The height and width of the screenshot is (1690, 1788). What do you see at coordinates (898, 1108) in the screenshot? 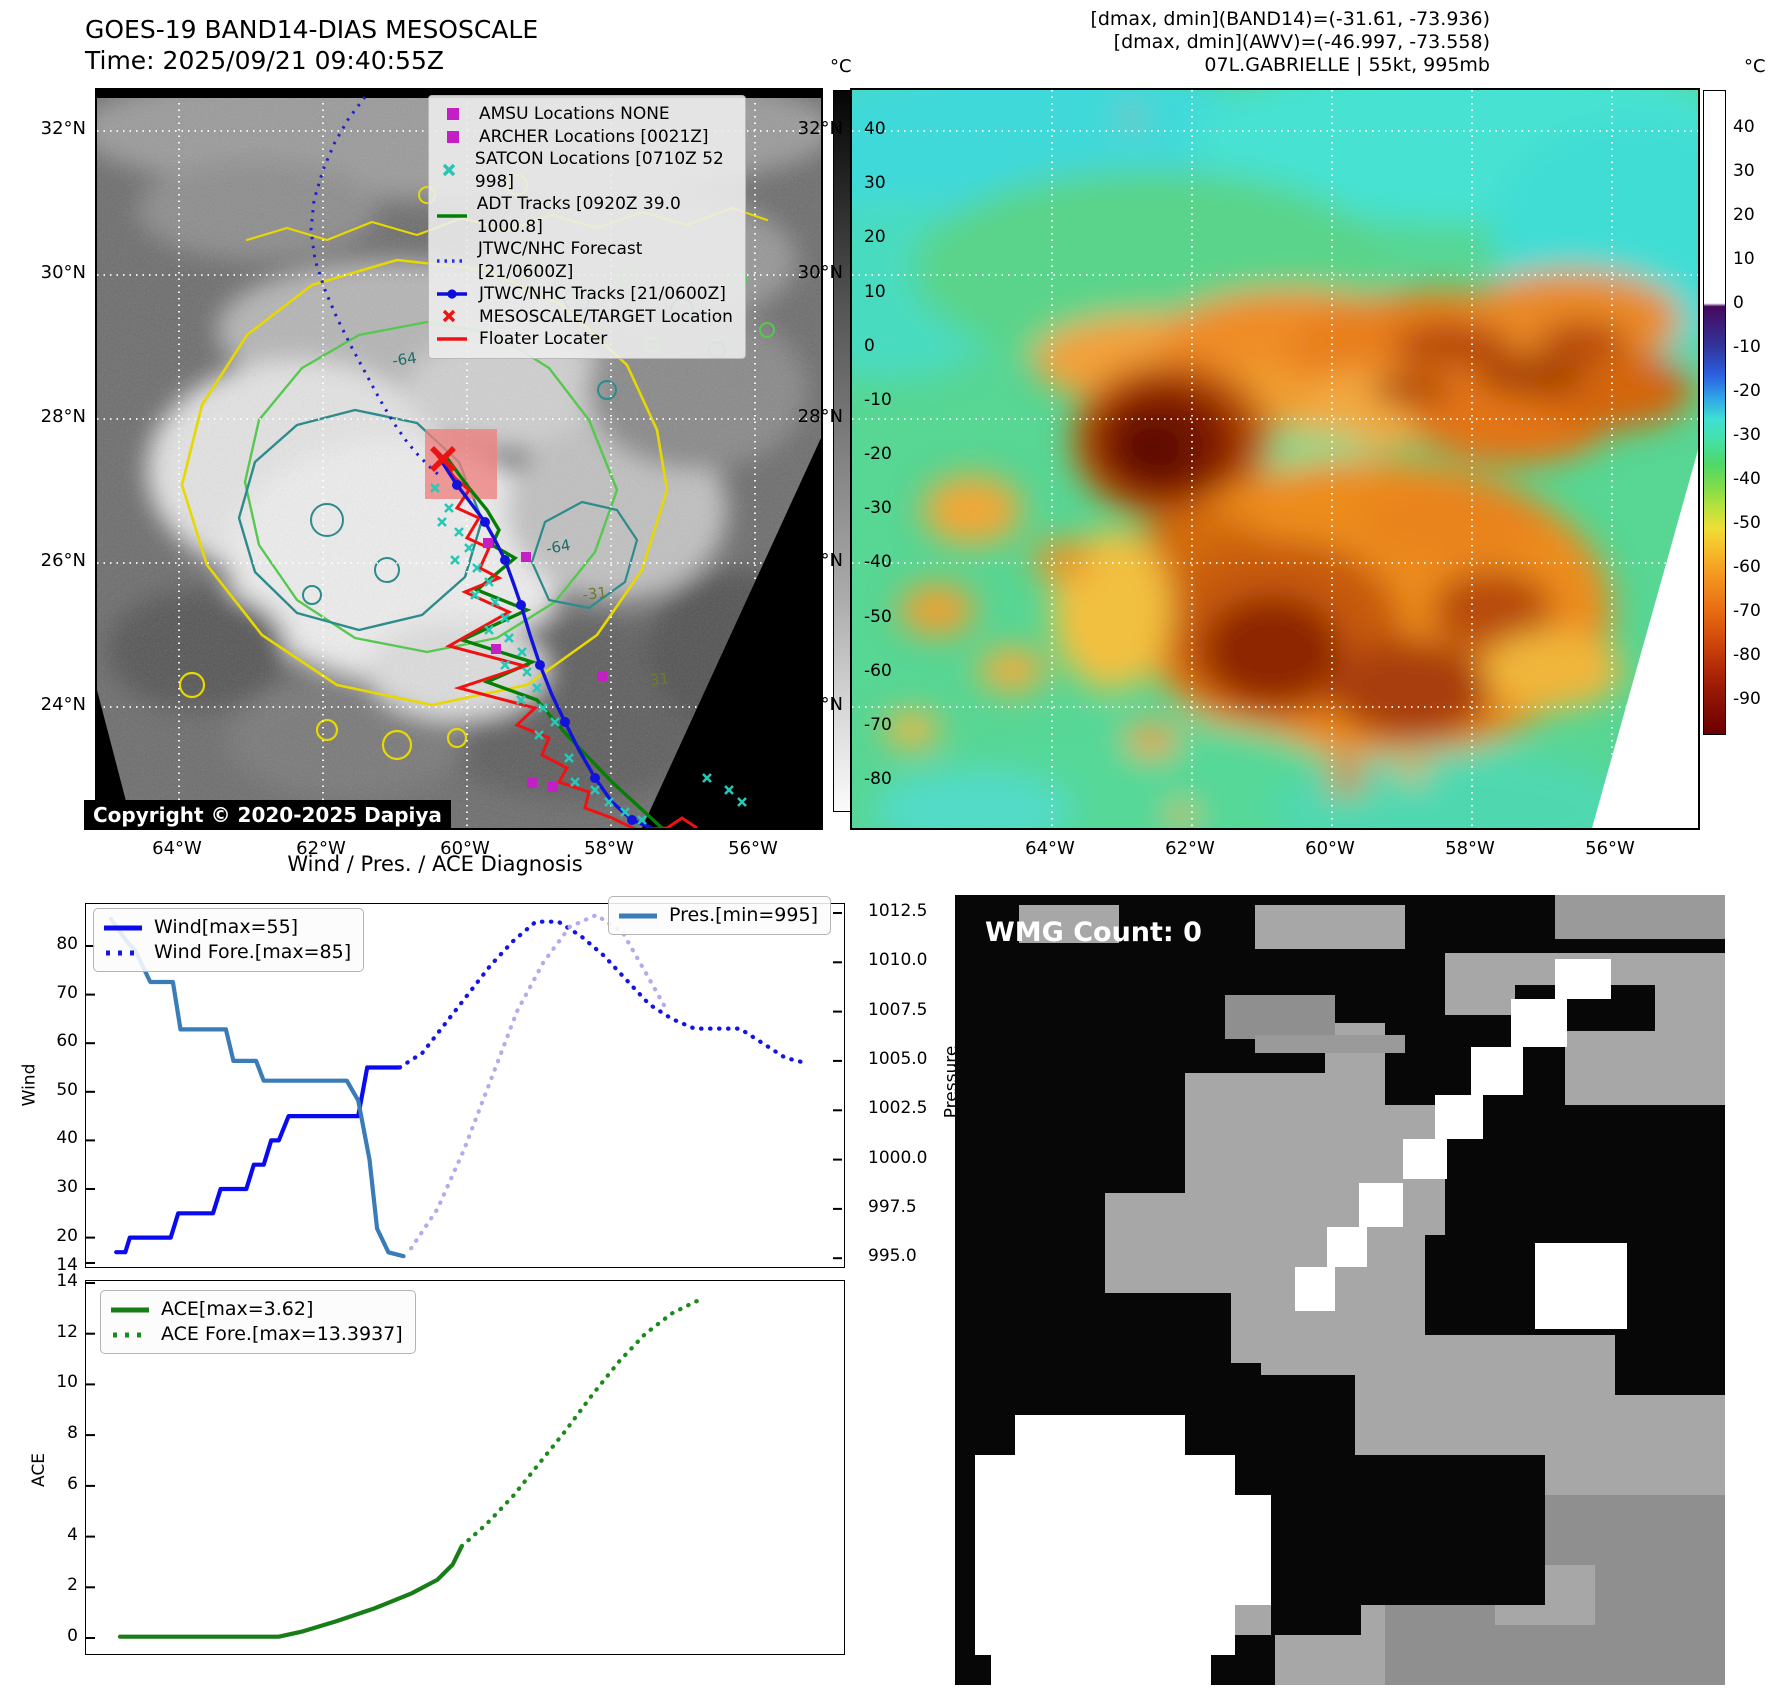
I see `pressure-tick: 1002.5` at bounding box center [898, 1108].